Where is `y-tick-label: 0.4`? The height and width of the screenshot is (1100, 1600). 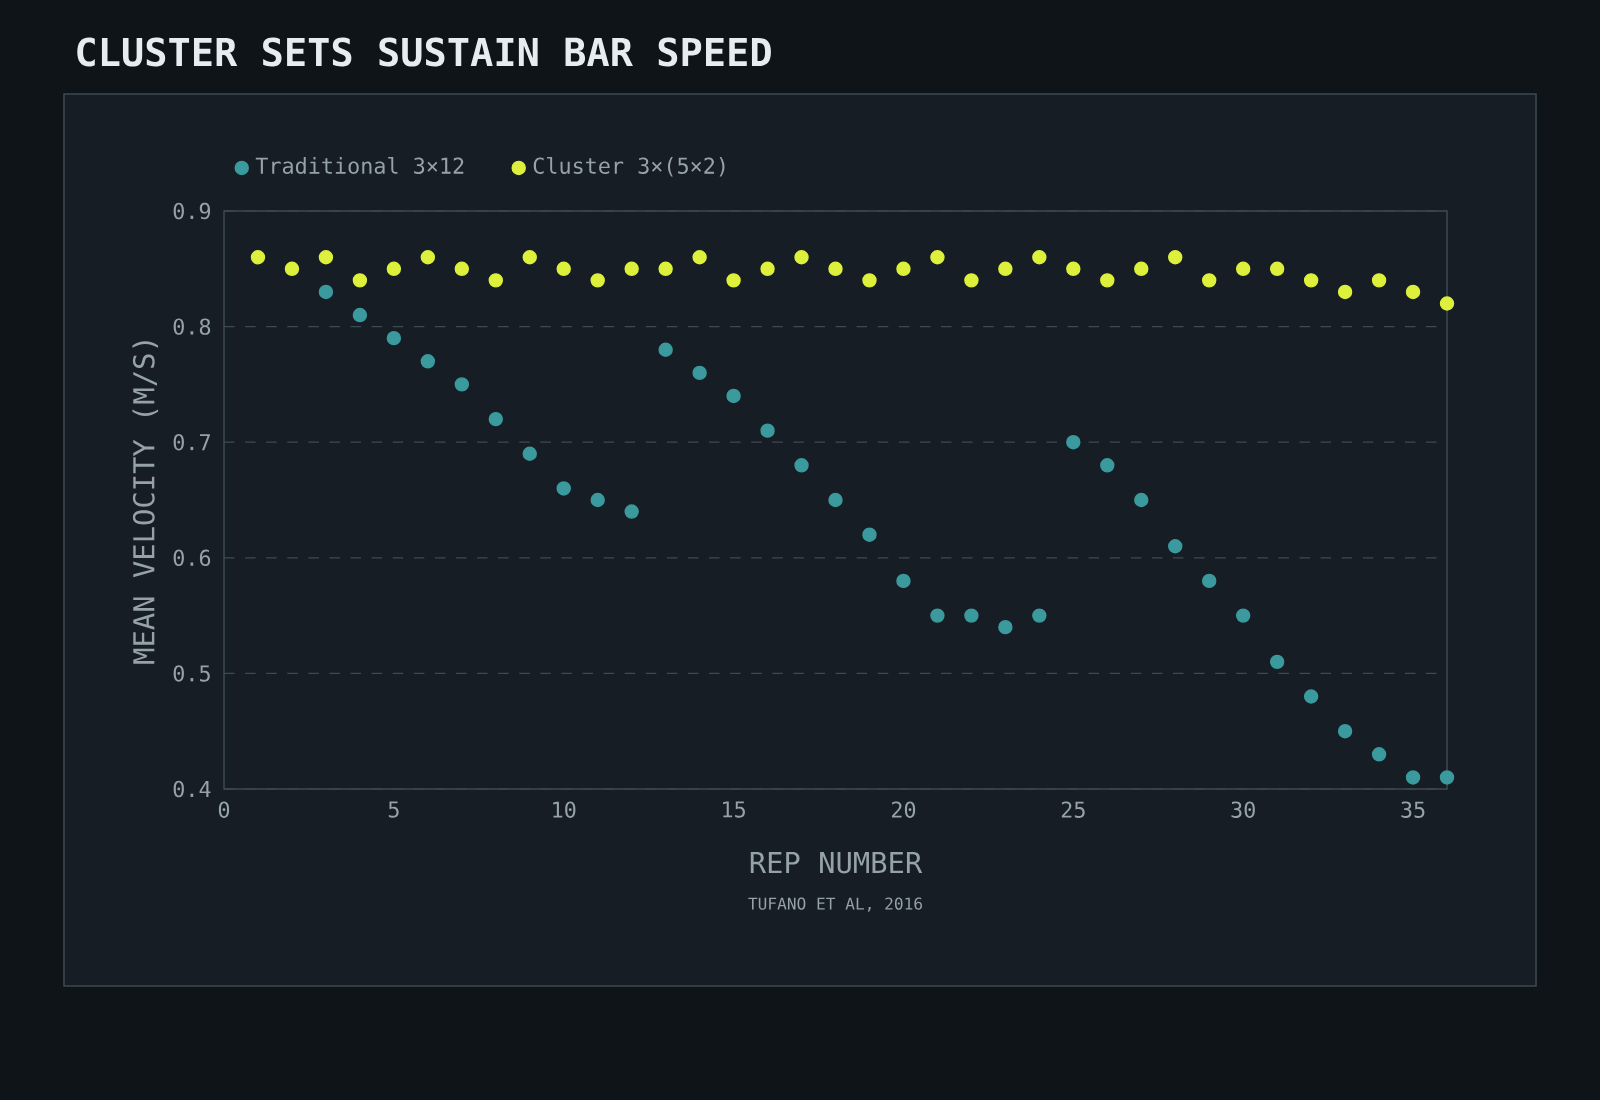
y-tick-label: 0.4 is located at coordinates (192, 789).